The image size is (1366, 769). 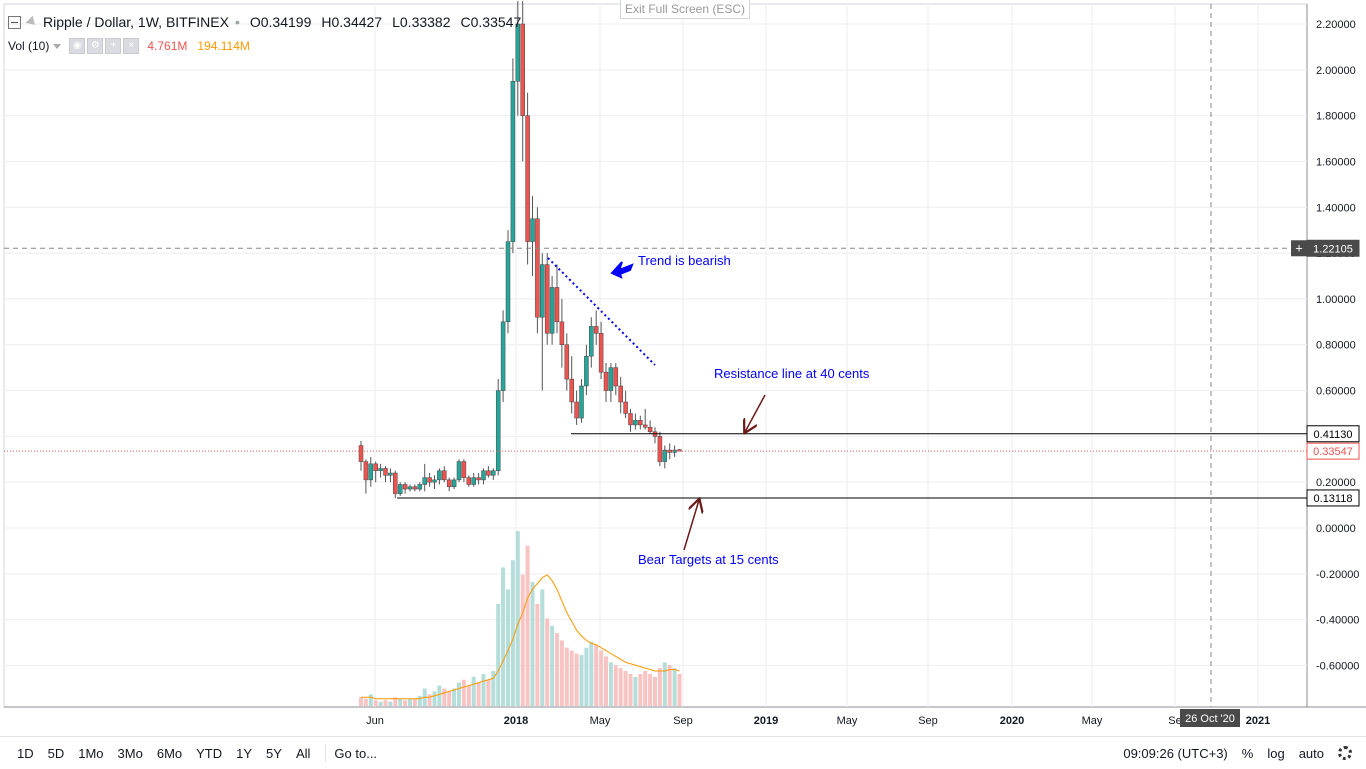 What do you see at coordinates (95, 46) in the screenshot?
I see `settings-icon: ⚙` at bounding box center [95, 46].